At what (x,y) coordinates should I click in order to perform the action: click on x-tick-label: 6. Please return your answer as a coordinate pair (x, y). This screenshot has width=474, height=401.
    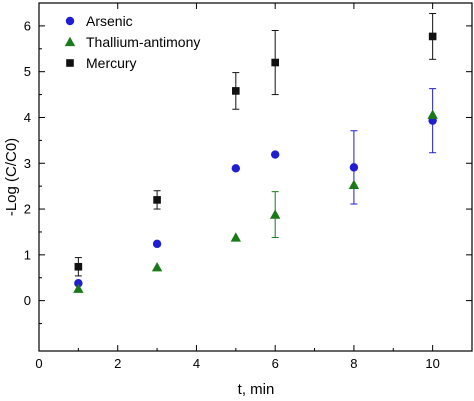
    Looking at the image, I should click on (275, 363).